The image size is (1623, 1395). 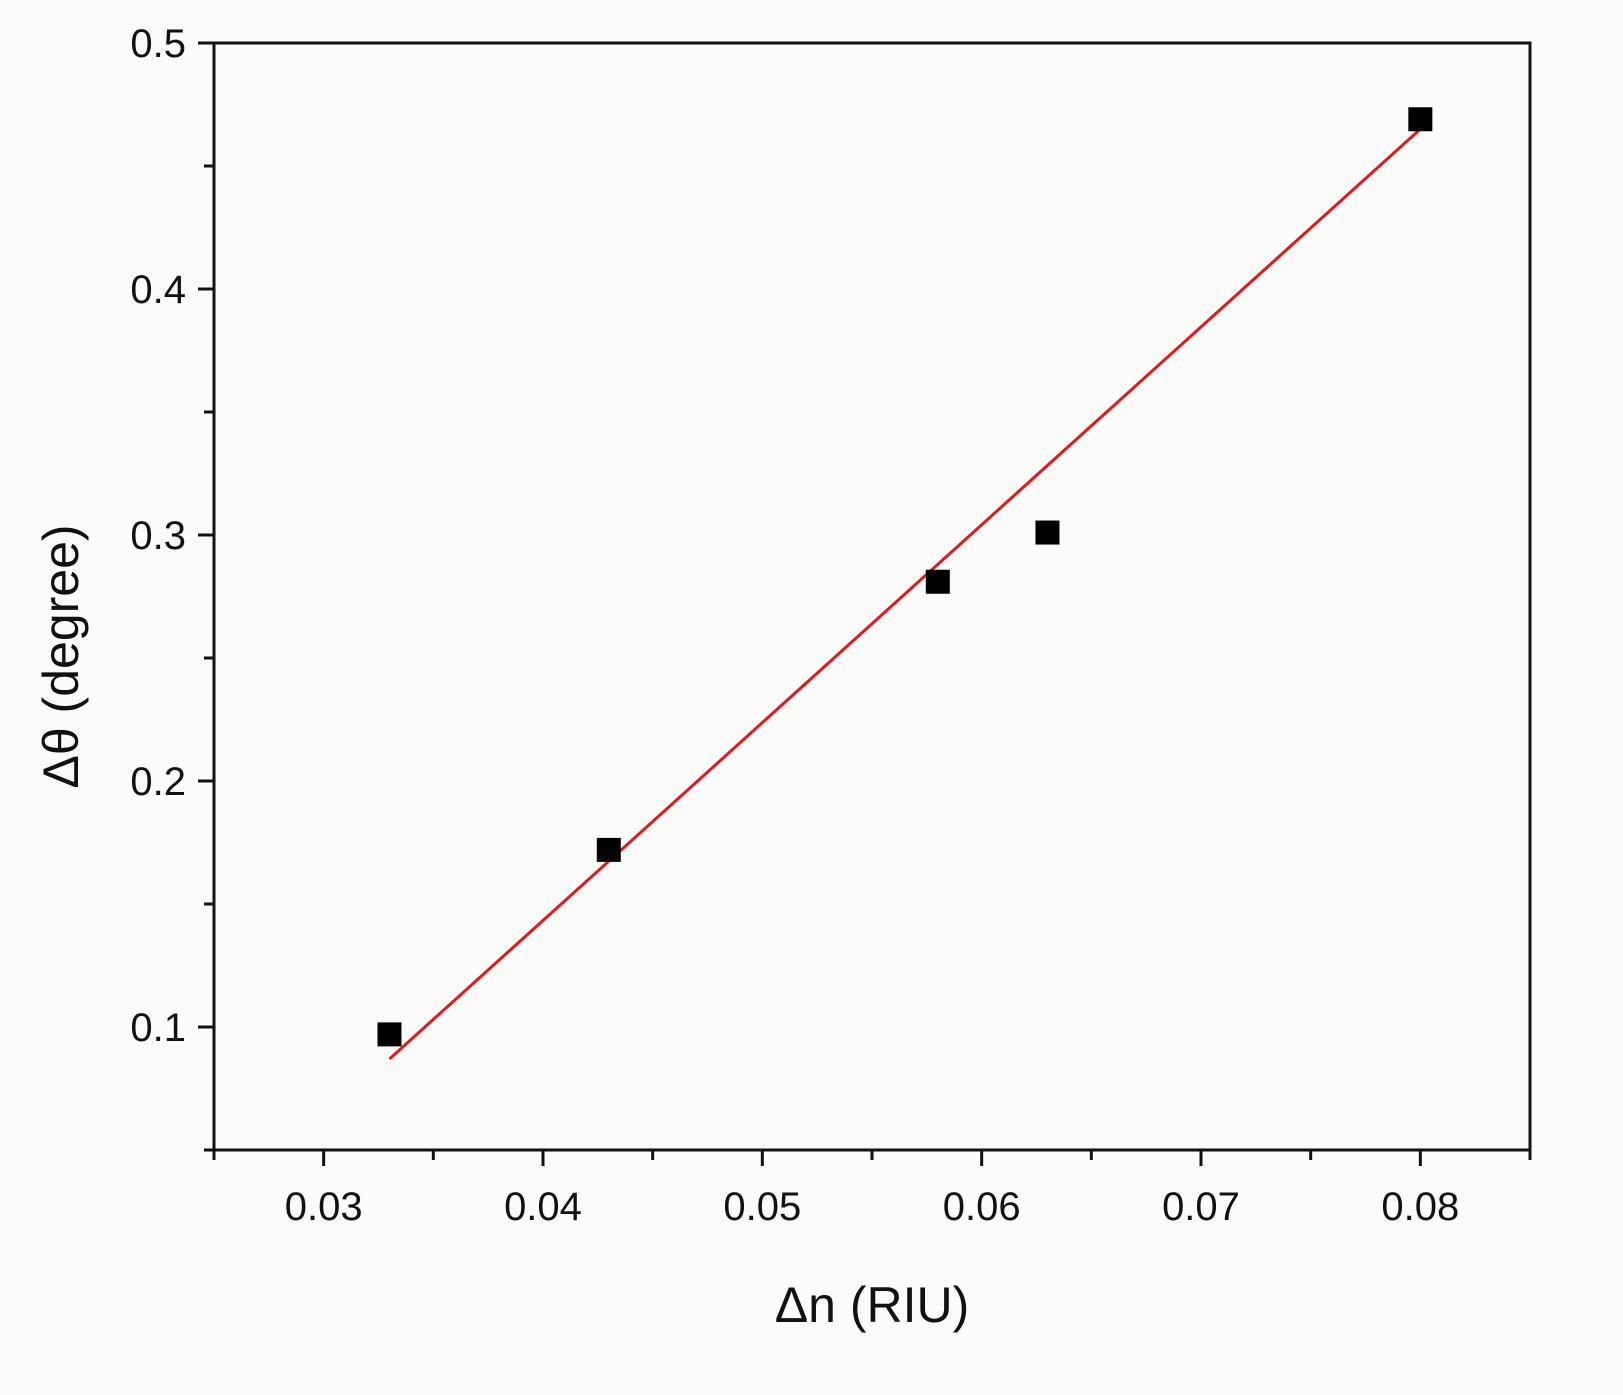 I want to click on y-axis-label: Δθ (degree), so click(x=61, y=656).